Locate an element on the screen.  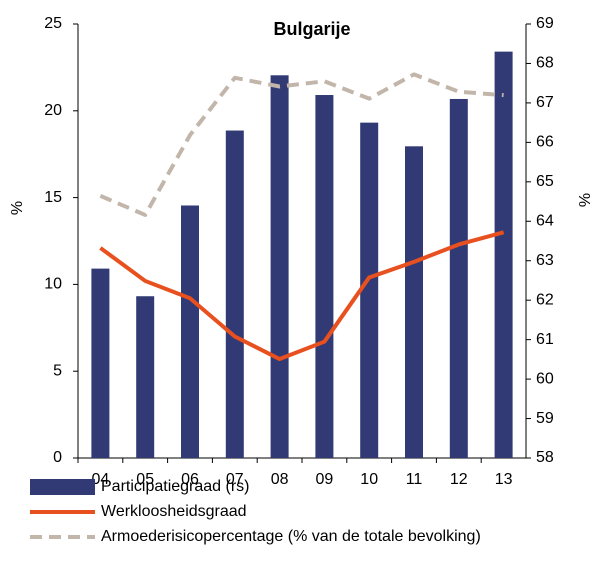
y2-tick-label: 60 is located at coordinates (545, 378).